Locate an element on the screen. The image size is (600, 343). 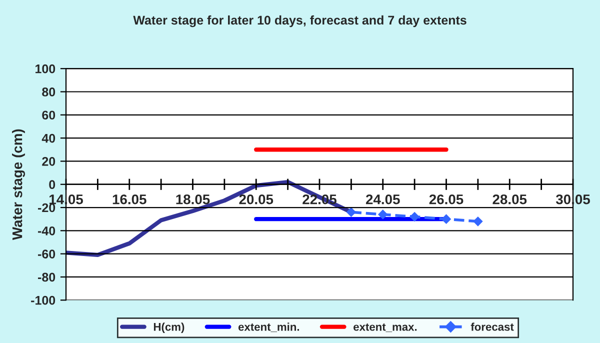
x-tick-label: 18.05 is located at coordinates (193, 199).